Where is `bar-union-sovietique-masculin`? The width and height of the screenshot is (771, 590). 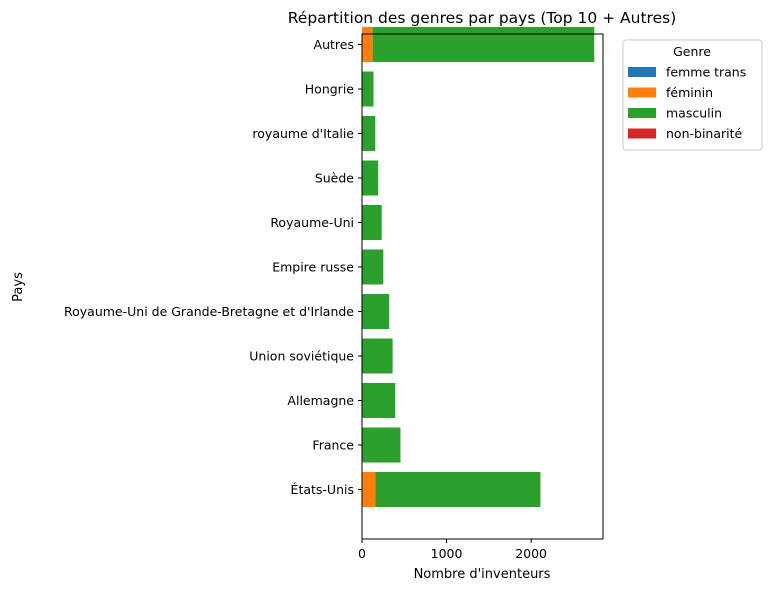 bar-union-sovietique-masculin is located at coordinates (377, 356).